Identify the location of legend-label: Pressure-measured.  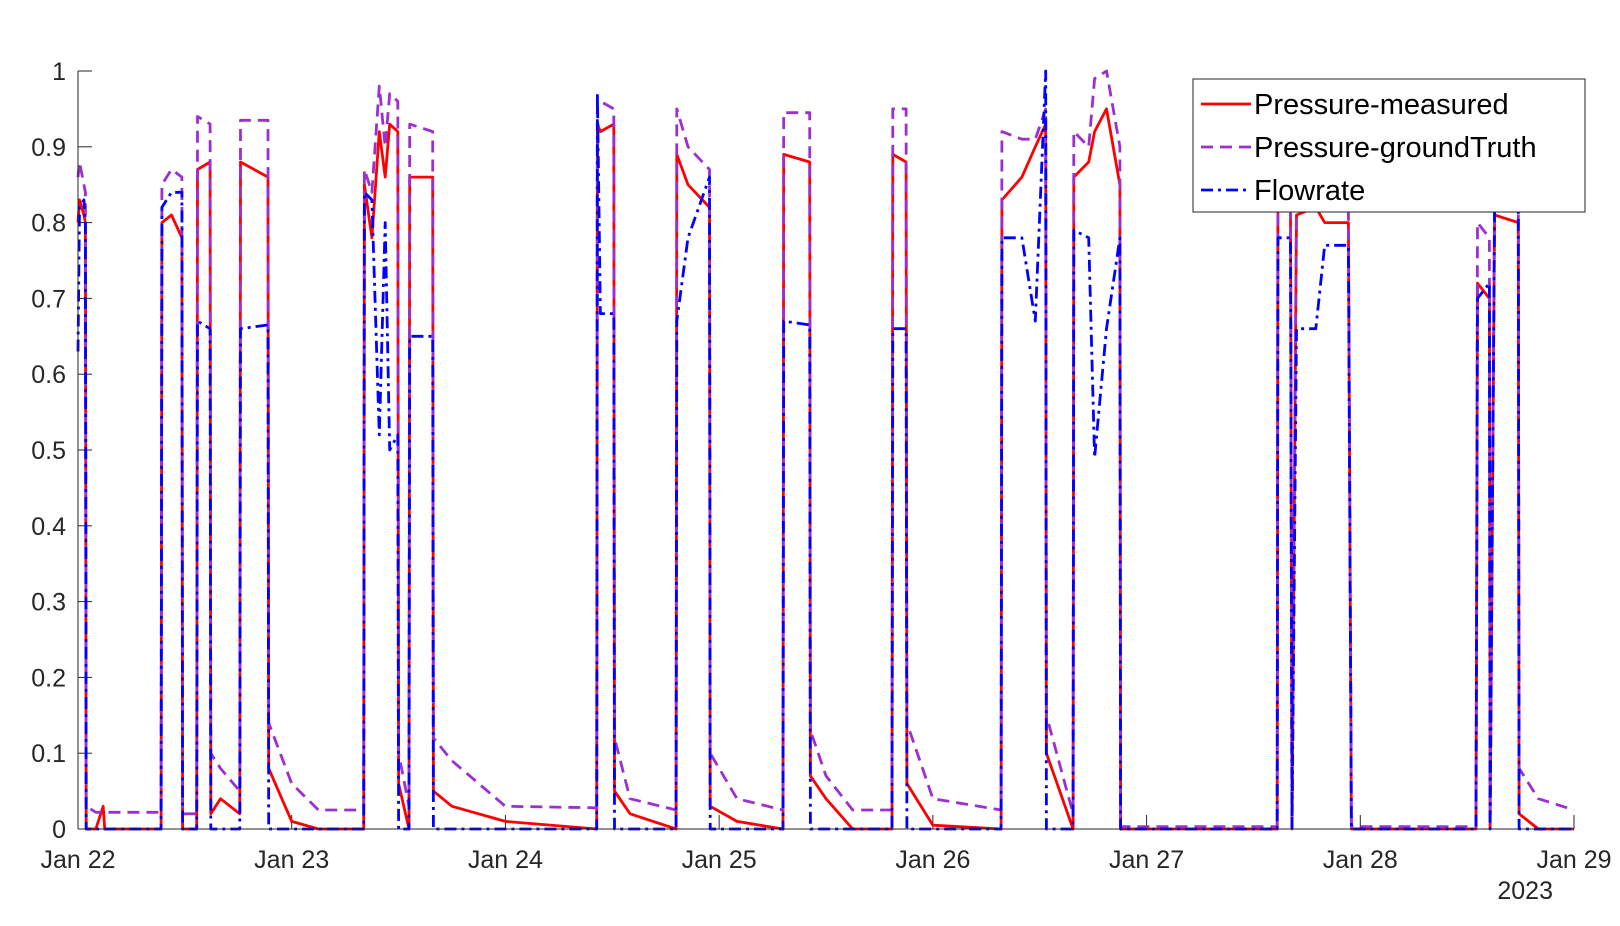
(1381, 105).